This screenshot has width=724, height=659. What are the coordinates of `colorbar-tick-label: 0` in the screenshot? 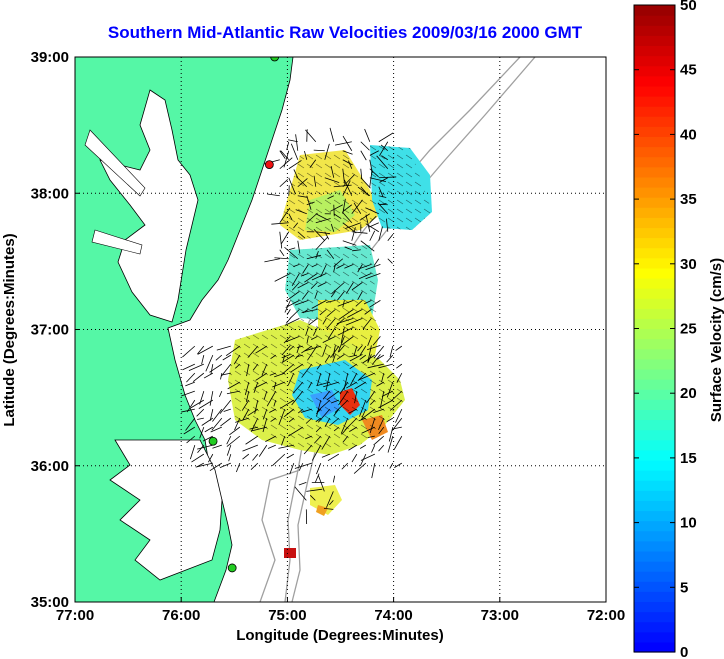 It's located at (684, 651).